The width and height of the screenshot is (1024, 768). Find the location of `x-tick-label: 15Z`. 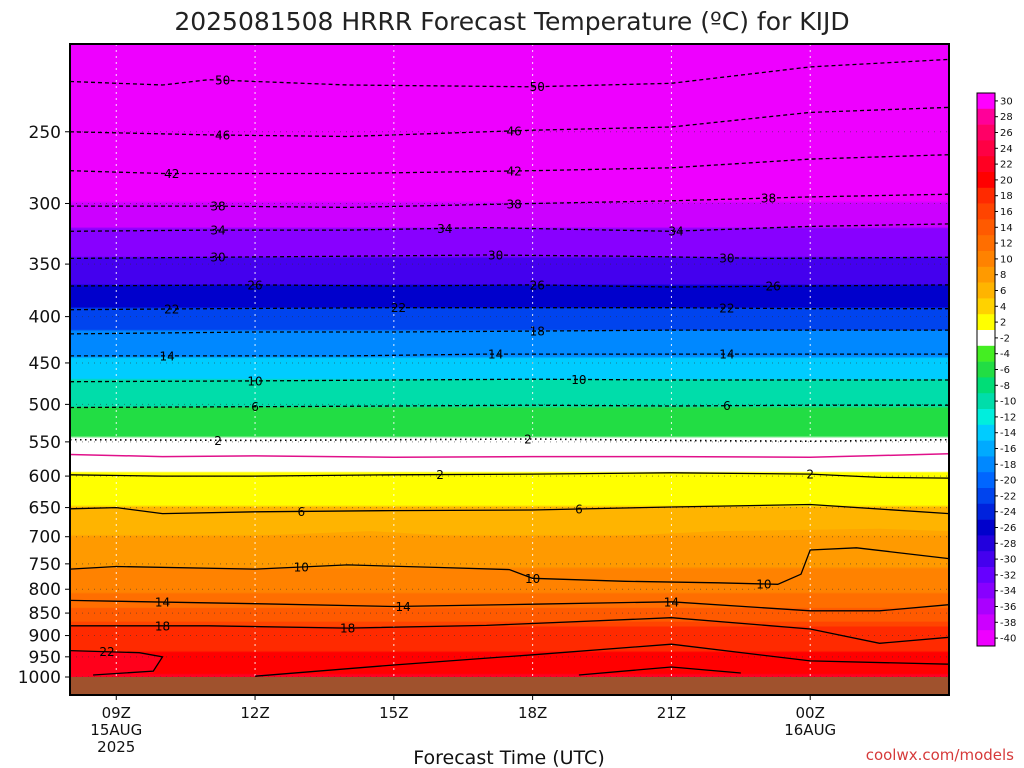

x-tick-label: 15Z is located at coordinates (393, 713).